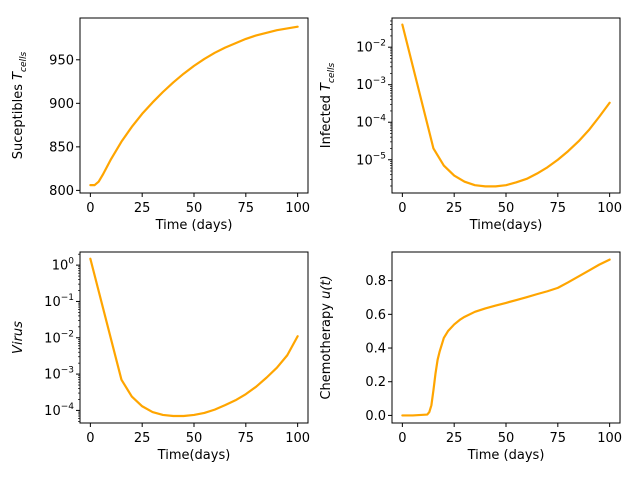  I want to click on susceptibles-x-tick-label: 75, so click(246, 208).